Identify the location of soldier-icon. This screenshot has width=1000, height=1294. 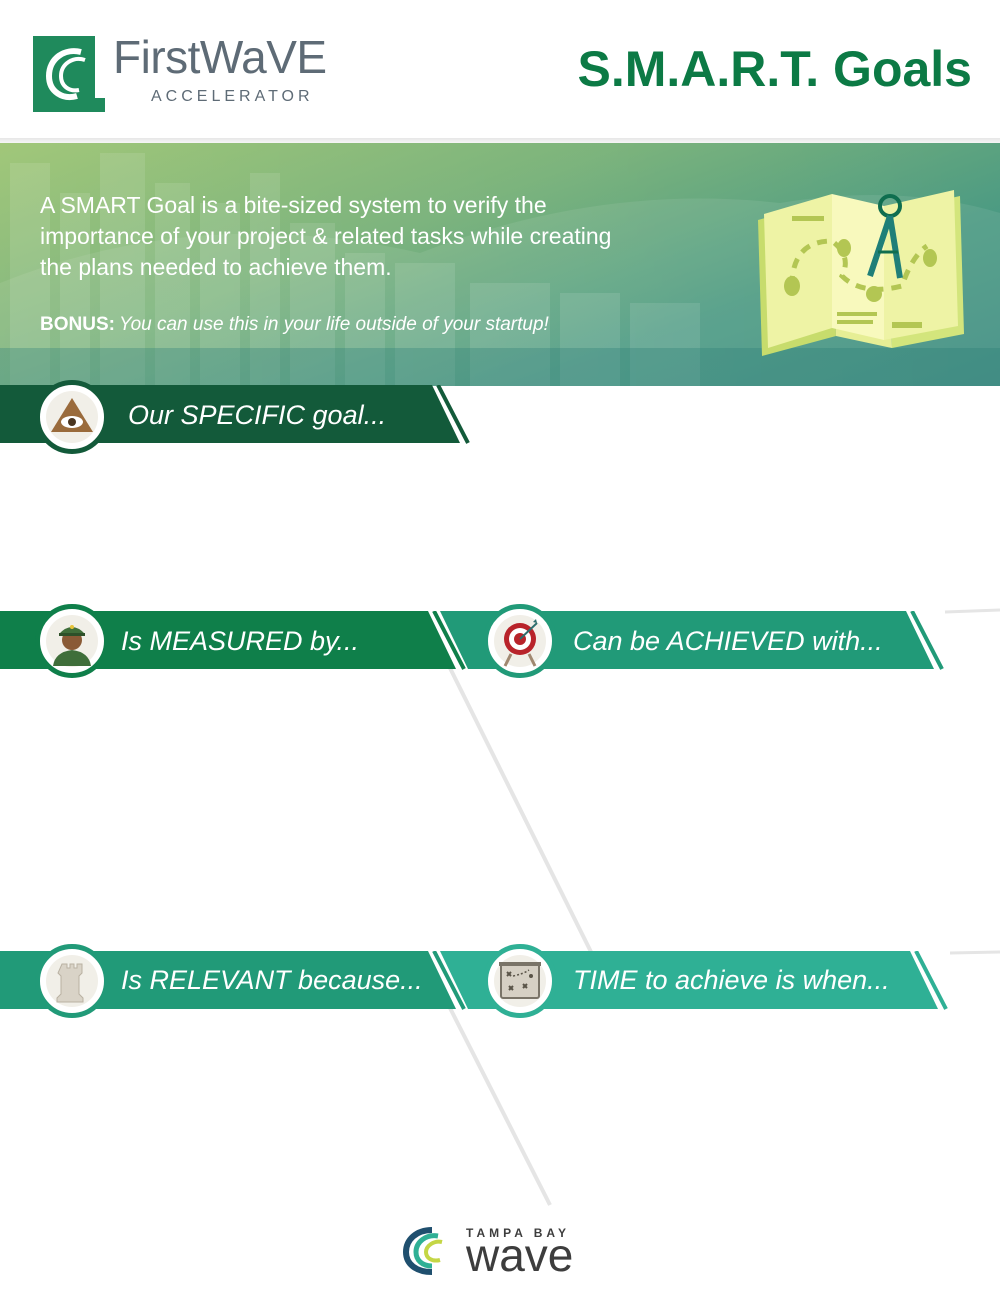
(72, 641).